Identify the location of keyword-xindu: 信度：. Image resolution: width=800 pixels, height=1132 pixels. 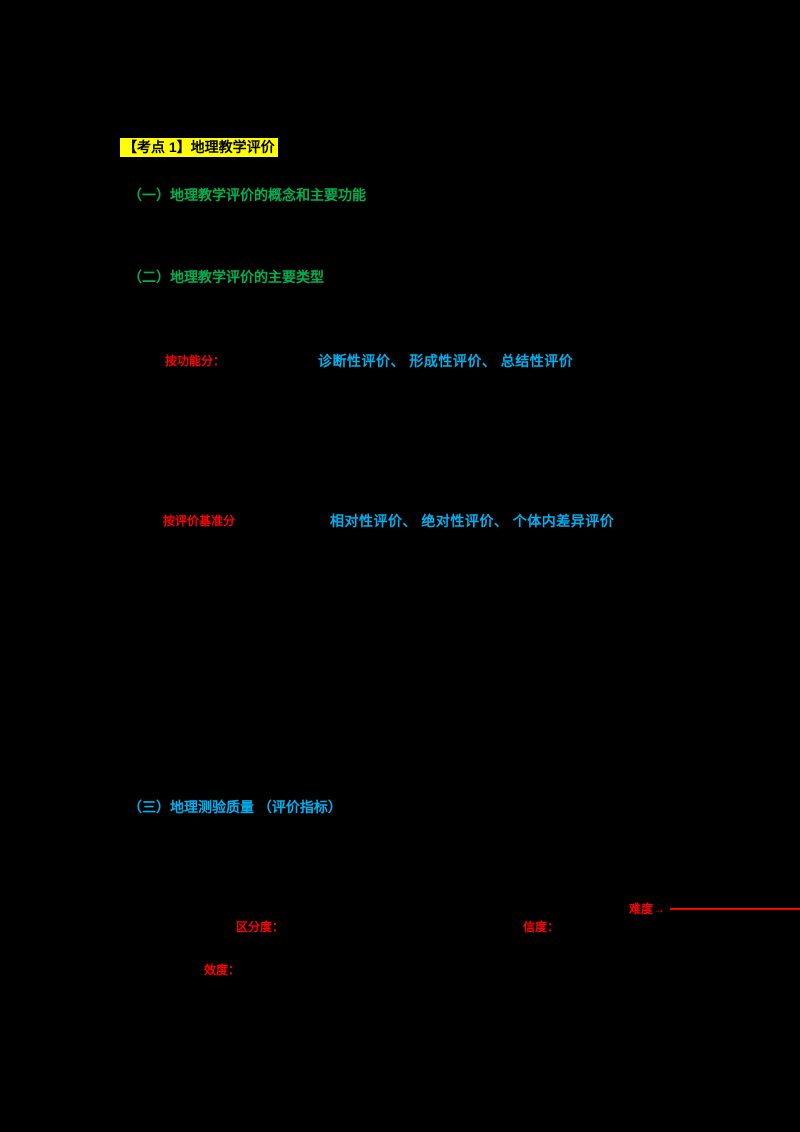
(541, 927).